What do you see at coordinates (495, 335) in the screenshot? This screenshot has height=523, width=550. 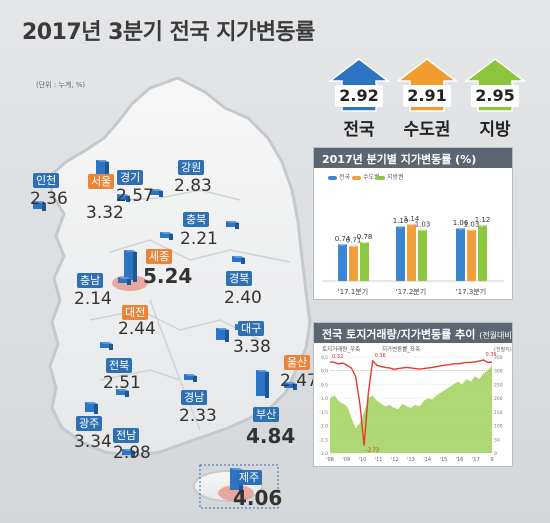 I see `trend-subtitle: (전월대비)` at bounding box center [495, 335].